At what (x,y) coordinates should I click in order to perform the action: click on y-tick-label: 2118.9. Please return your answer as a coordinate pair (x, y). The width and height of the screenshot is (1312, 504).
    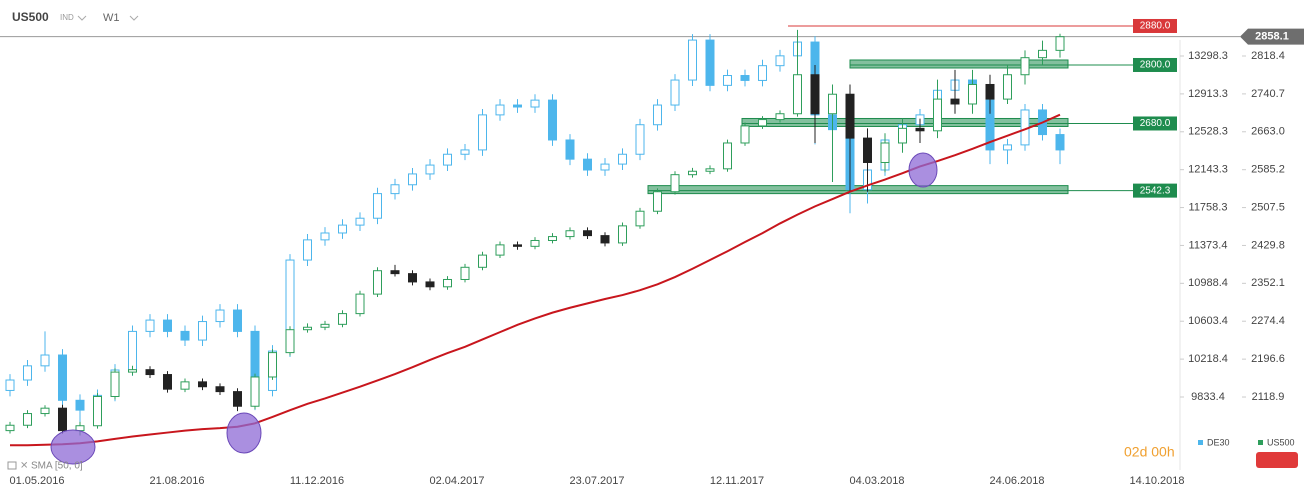
    Looking at the image, I should click on (1268, 397).